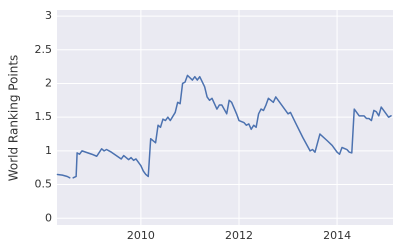 This screenshot has height=250, width=400. Describe the element at coordinates (48, 15) in the screenshot. I see `y-tick-label: 3` at that location.